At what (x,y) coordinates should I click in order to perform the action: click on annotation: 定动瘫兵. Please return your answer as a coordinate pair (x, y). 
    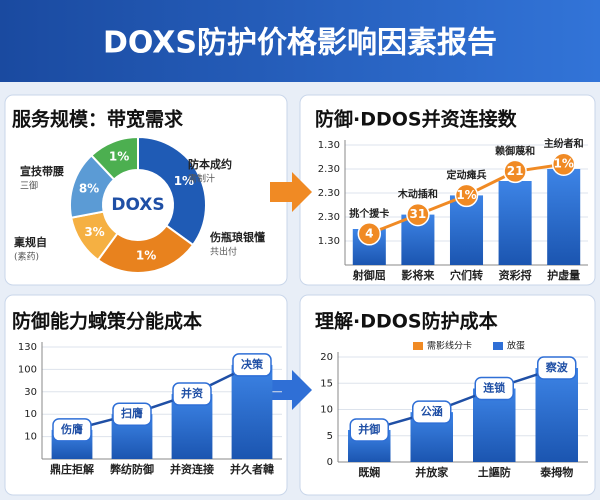
    Looking at the image, I should click on (467, 174).